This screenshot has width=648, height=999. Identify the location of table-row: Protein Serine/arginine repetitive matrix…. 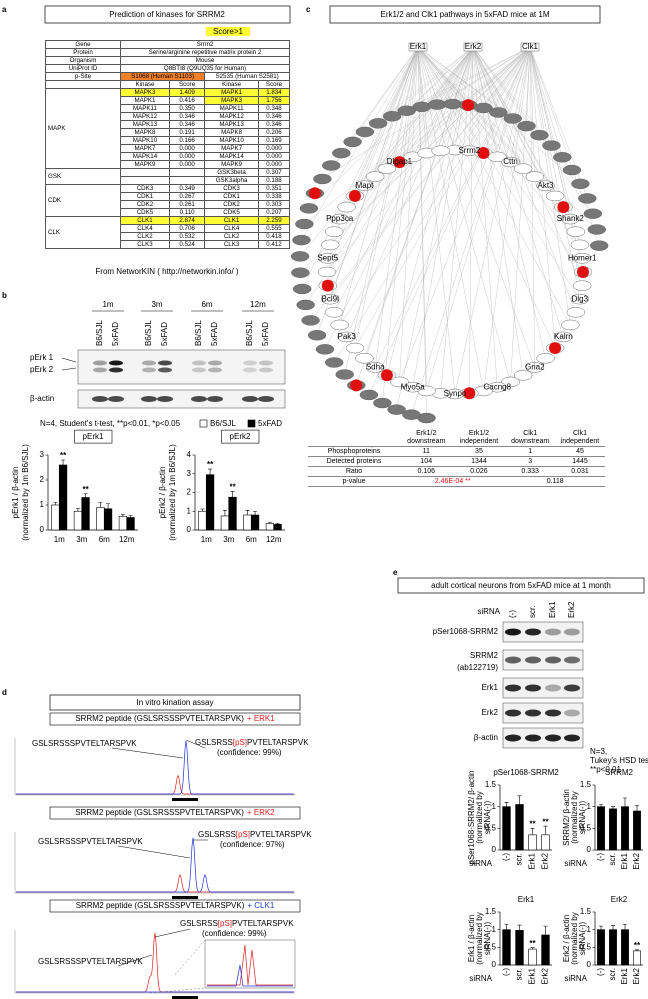
(167, 52).